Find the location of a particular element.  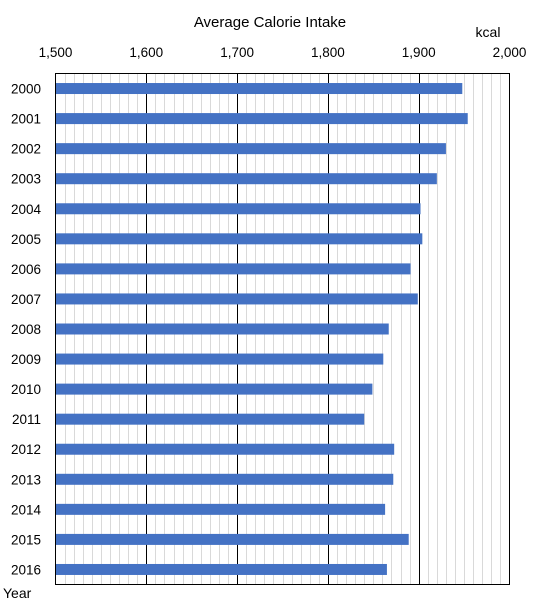

bar-2016 is located at coordinates (221, 569).